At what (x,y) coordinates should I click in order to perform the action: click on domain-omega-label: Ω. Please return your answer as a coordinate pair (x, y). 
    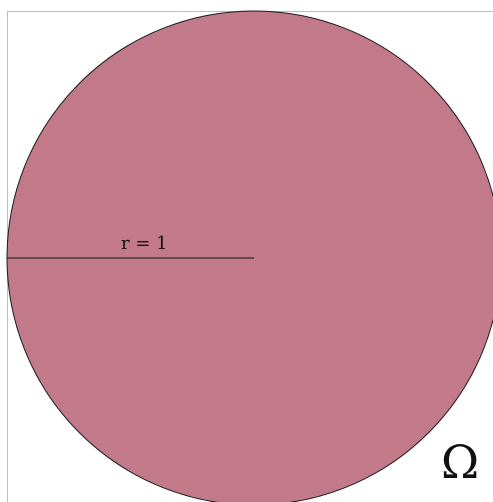
    Looking at the image, I should click on (460, 462).